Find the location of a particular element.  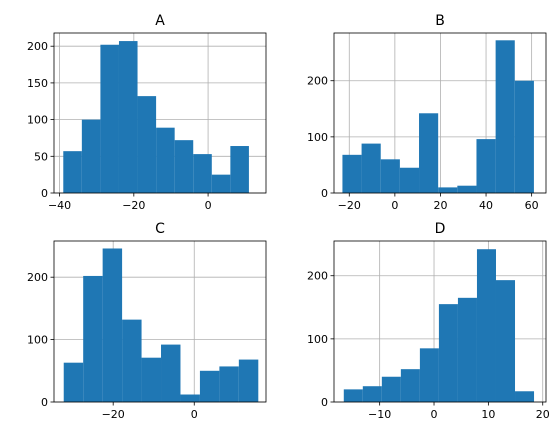

y-tick-label: 150 is located at coordinates (37, 83).